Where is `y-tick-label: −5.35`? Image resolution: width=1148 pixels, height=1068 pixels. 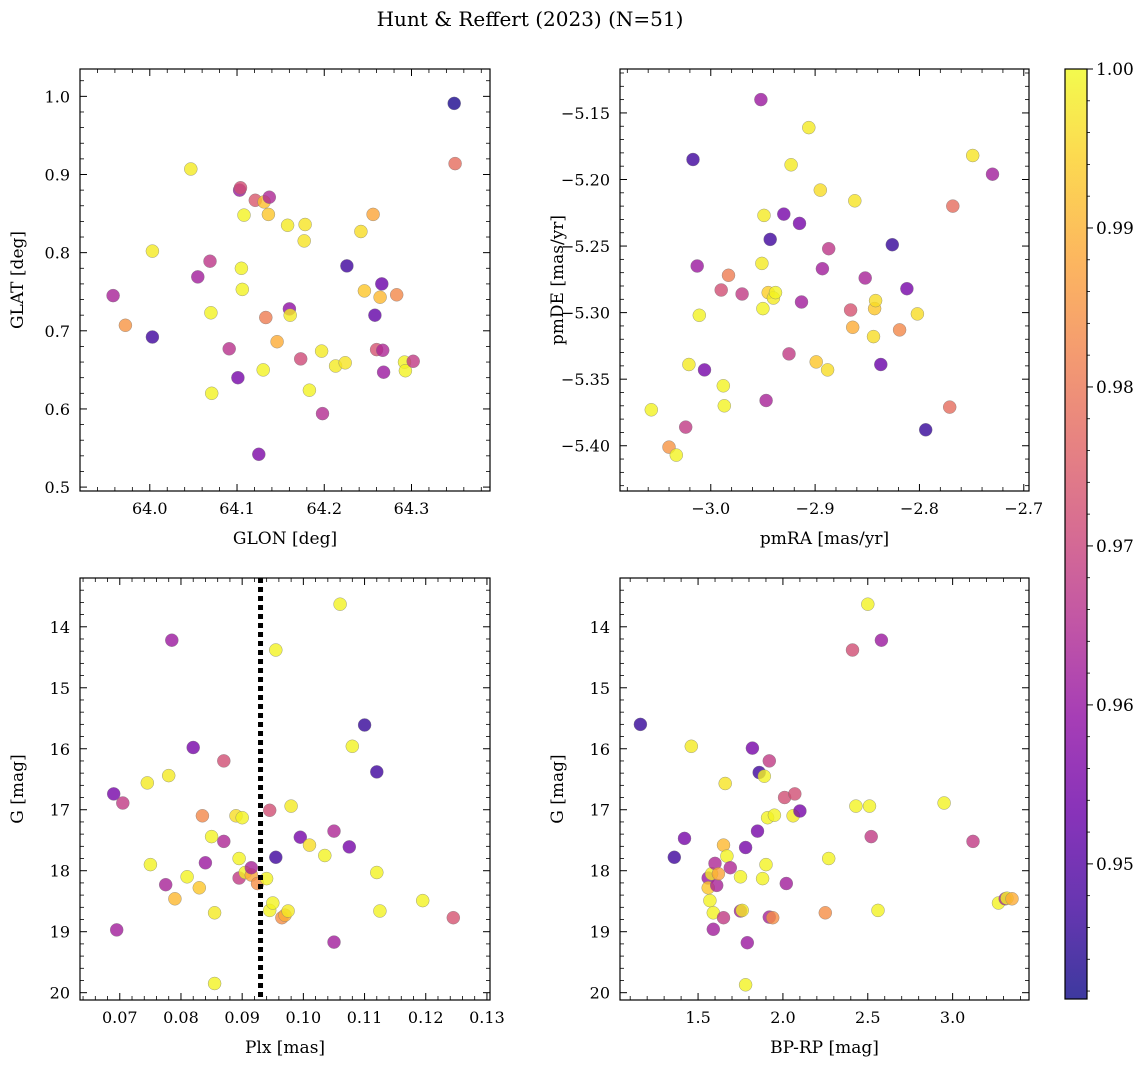 y-tick-label: −5.35 is located at coordinates (585, 379).